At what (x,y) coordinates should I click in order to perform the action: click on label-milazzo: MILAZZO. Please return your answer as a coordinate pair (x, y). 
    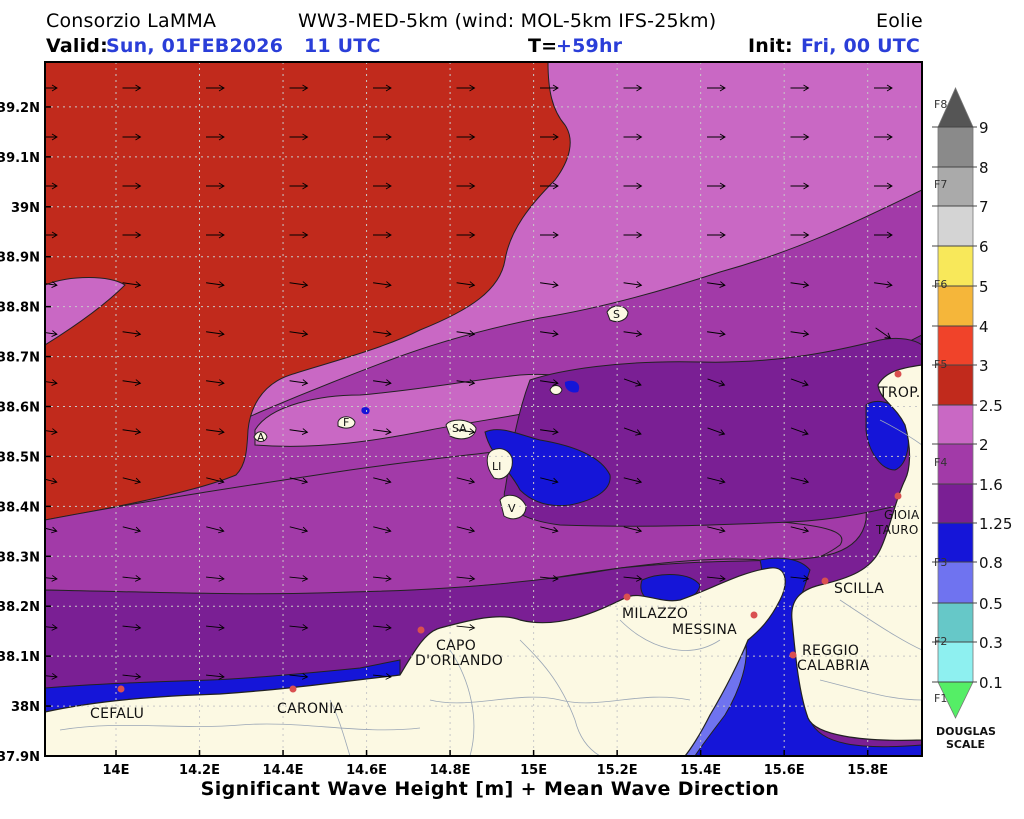
    Looking at the image, I should click on (655, 614).